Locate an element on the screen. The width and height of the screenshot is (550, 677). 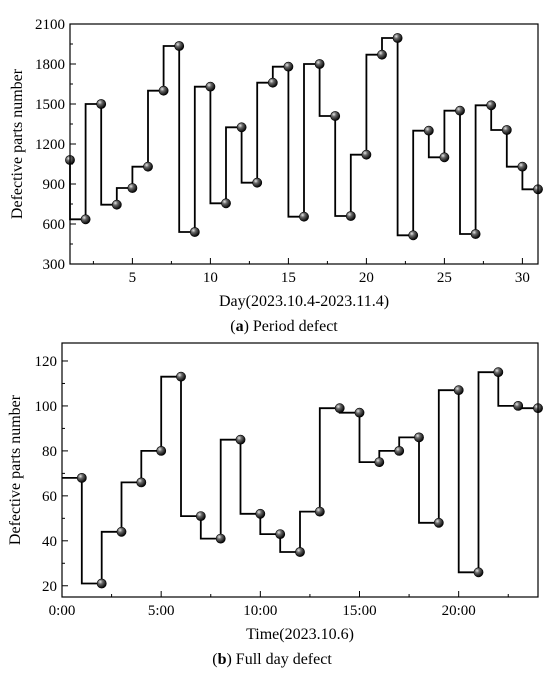
chart-a-x-axis-label: Day(2023.10.4-2023.11.4) is located at coordinates (304, 301).